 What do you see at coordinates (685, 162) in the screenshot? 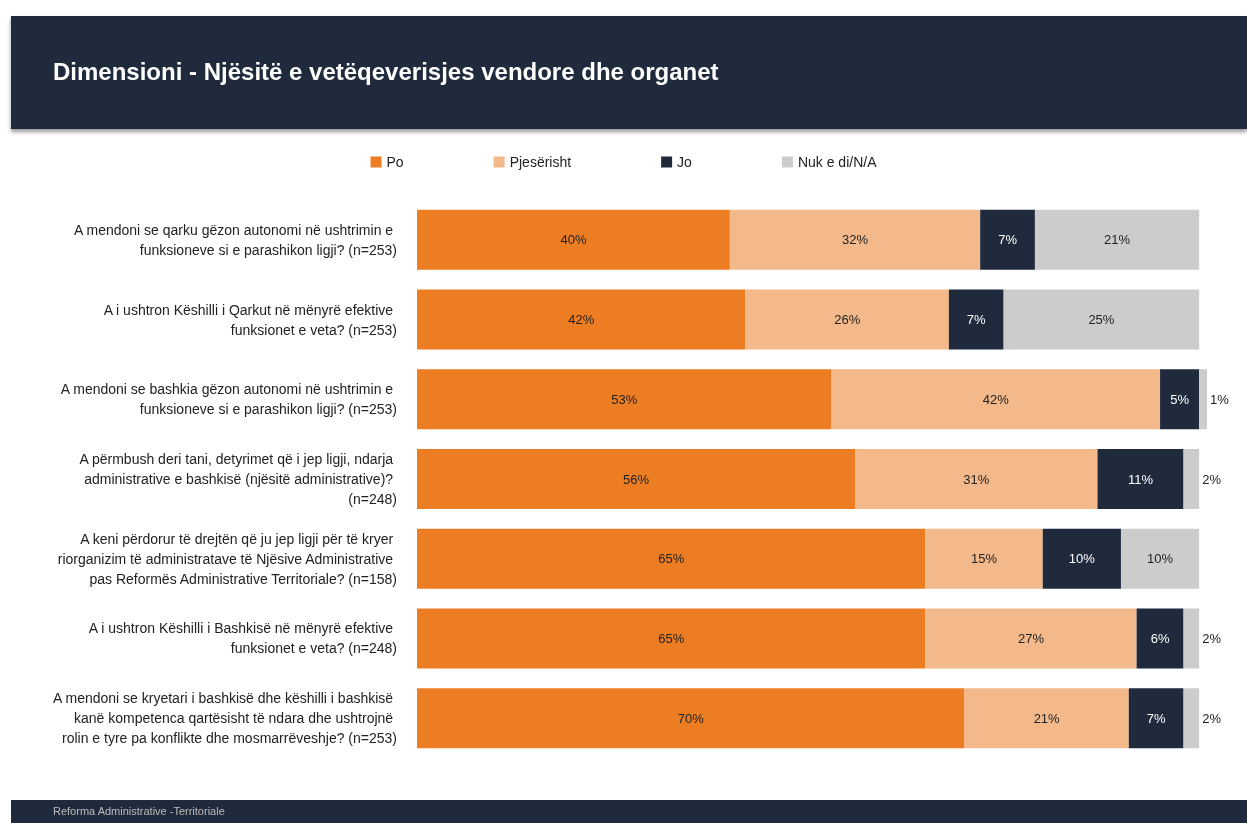
I see `legend-label: Jo` at bounding box center [685, 162].